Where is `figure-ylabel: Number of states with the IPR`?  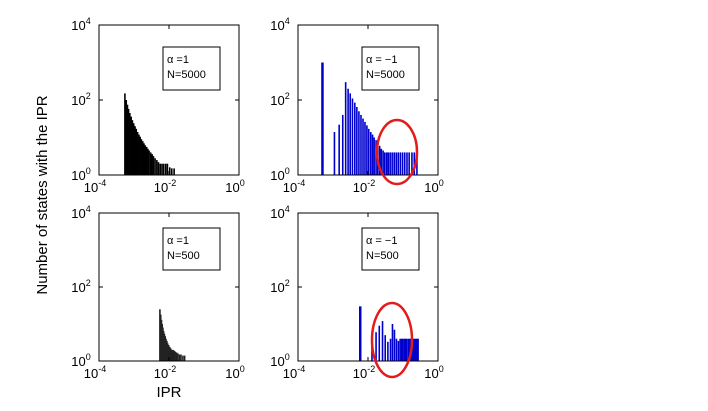 figure-ylabel: Number of states with the IPR is located at coordinates (42, 194).